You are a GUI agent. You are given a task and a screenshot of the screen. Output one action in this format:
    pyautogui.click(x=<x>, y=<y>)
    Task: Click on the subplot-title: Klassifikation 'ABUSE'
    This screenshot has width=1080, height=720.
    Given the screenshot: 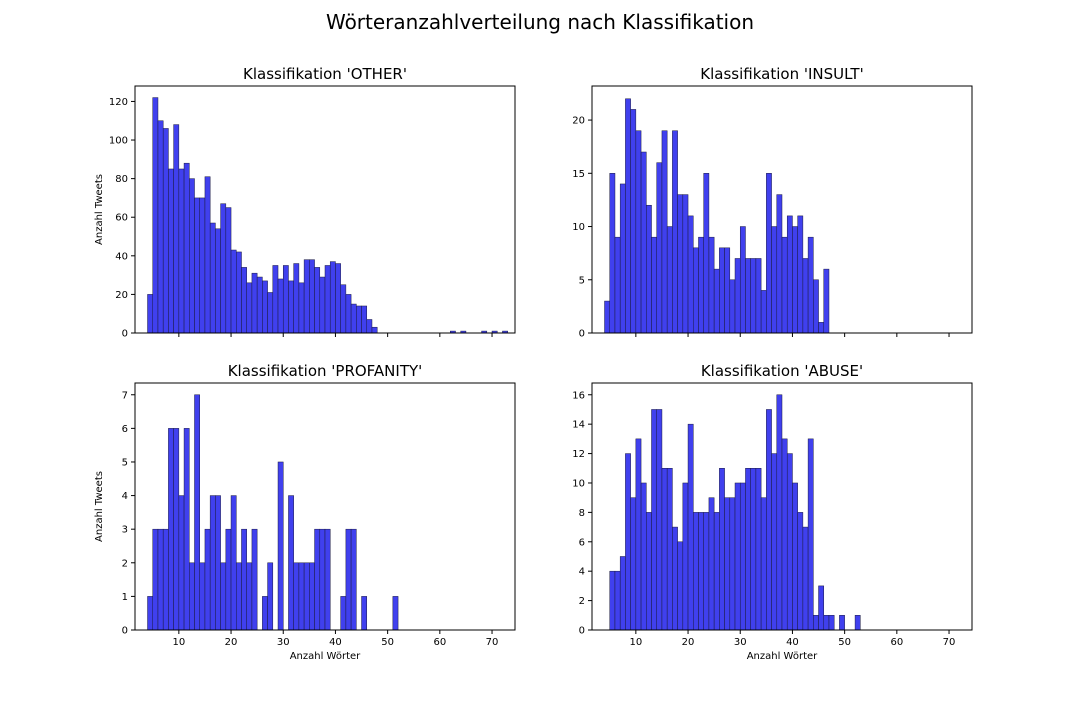 What is the action you would take?
    pyautogui.click(x=782, y=371)
    